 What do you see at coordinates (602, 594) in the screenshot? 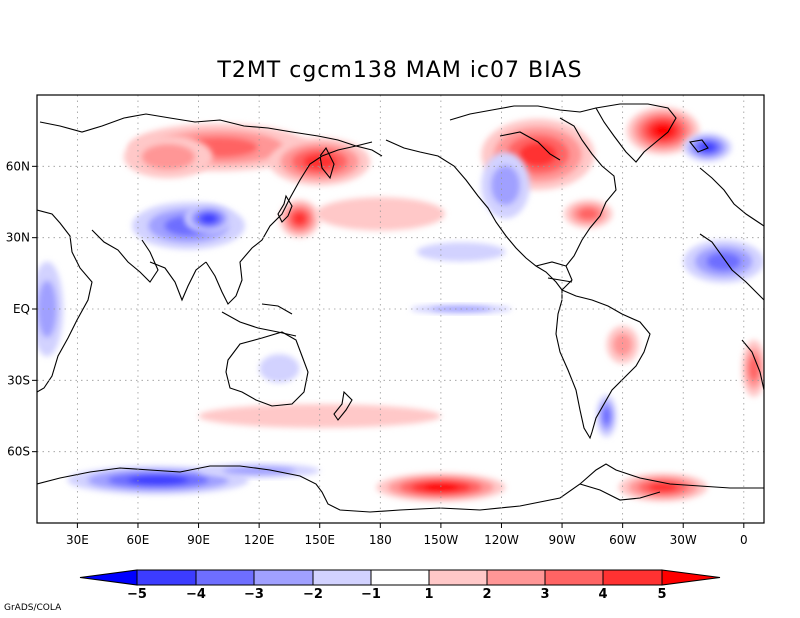
I see `colorbar-label: 4` at bounding box center [602, 594].